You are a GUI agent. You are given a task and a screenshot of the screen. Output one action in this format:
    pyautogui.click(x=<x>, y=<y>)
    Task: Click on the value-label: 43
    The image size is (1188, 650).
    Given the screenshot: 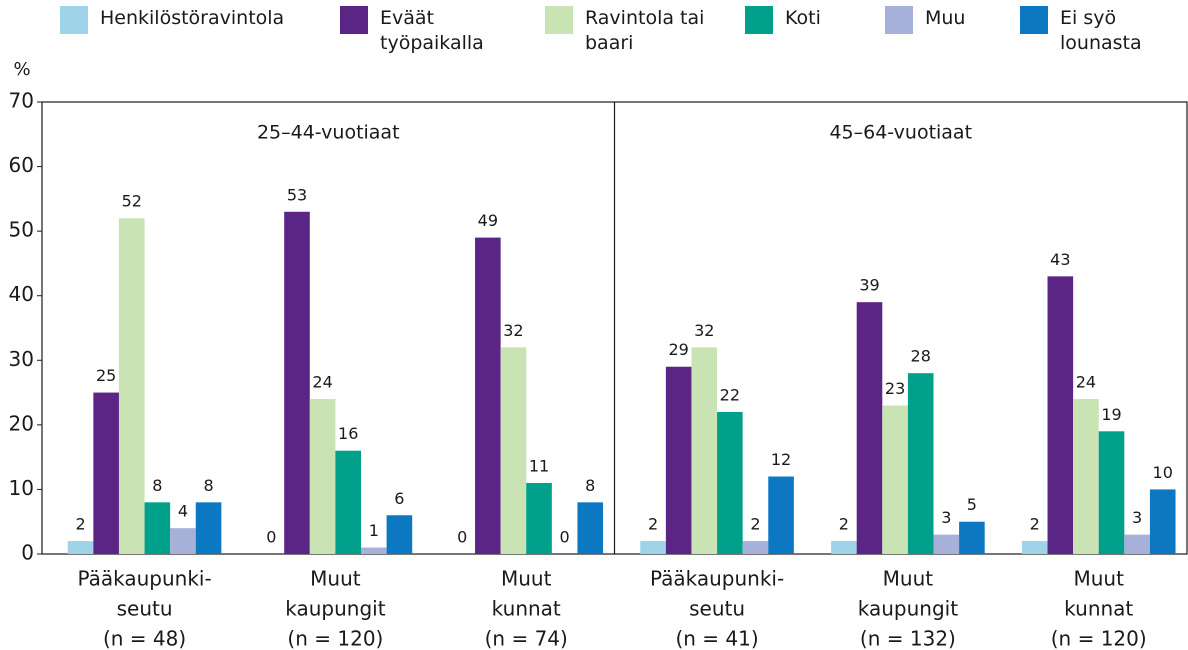 What is the action you would take?
    pyautogui.click(x=1060, y=259)
    